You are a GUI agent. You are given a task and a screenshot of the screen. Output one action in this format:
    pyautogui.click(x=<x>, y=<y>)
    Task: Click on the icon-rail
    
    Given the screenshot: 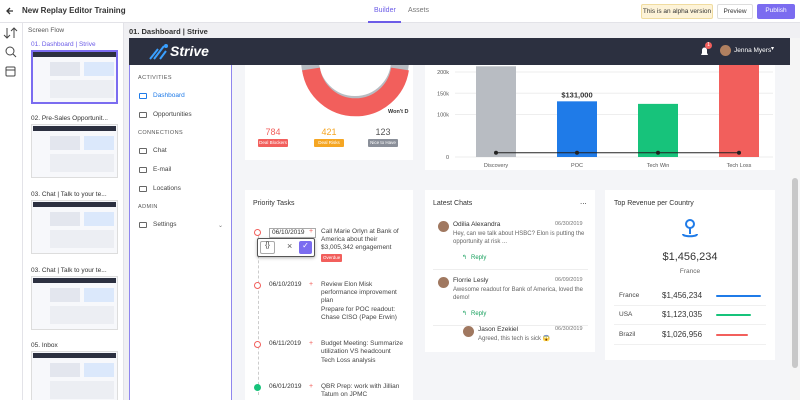 What is the action you would take?
    pyautogui.click(x=13, y=211)
    